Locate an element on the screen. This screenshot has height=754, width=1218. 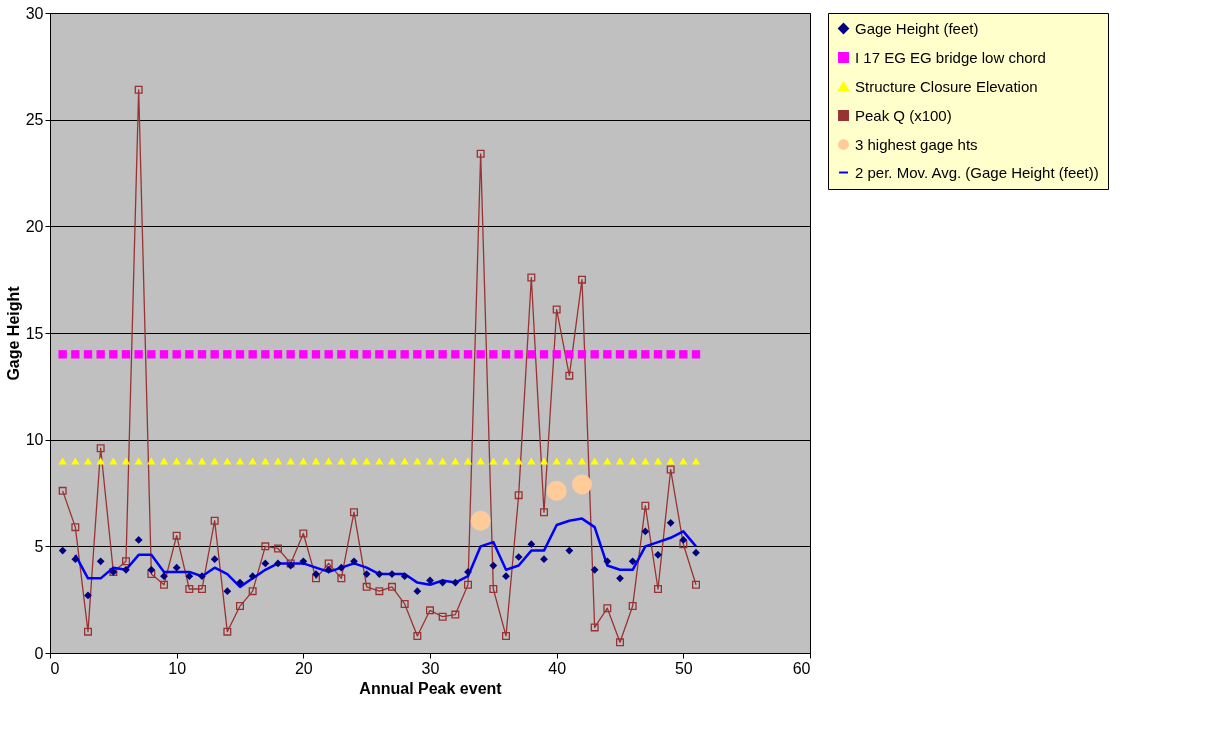
x-tick-label: 20 is located at coordinates (303, 668).